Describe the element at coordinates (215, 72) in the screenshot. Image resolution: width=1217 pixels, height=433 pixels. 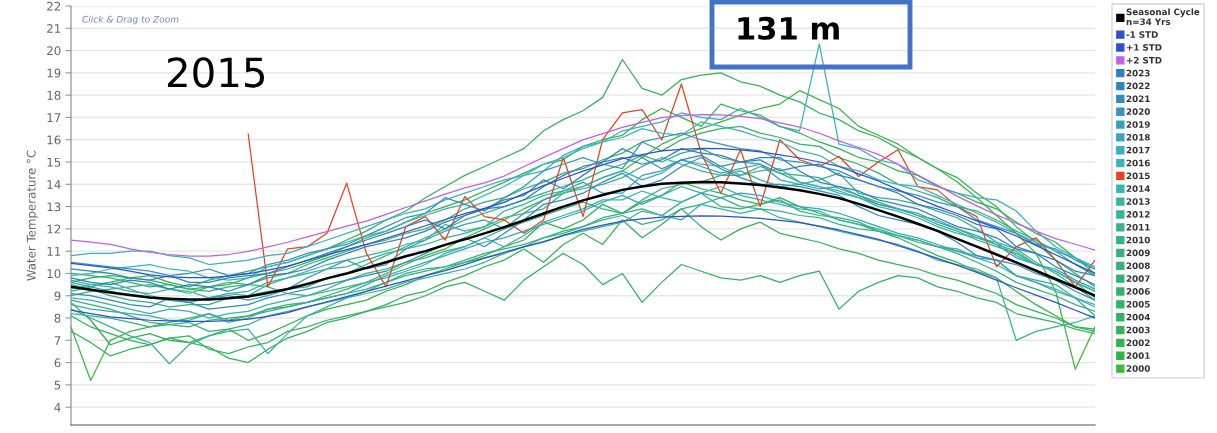
I see `annotation: 2015` at that location.